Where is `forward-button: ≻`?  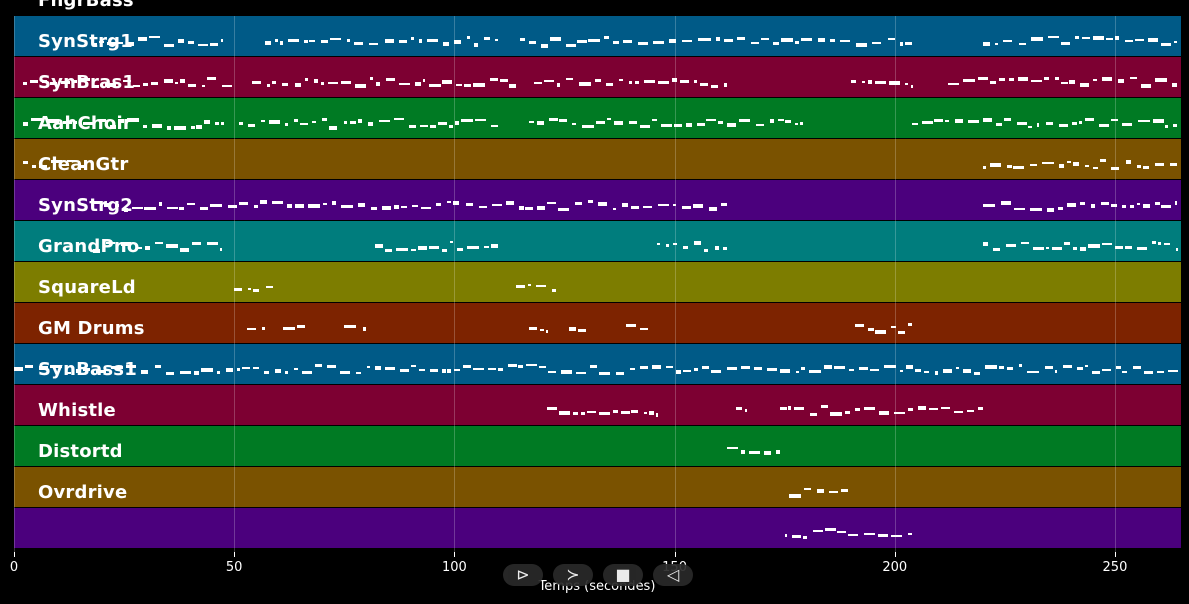 forward-button: ≻ is located at coordinates (573, 575).